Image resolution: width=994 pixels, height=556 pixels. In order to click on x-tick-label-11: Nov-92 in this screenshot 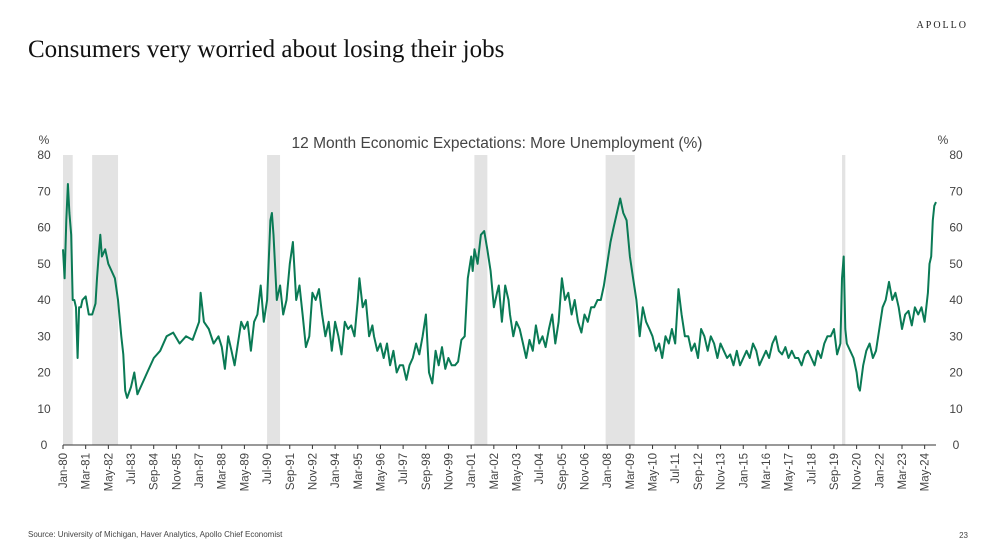, I will do `click(313, 471)`.